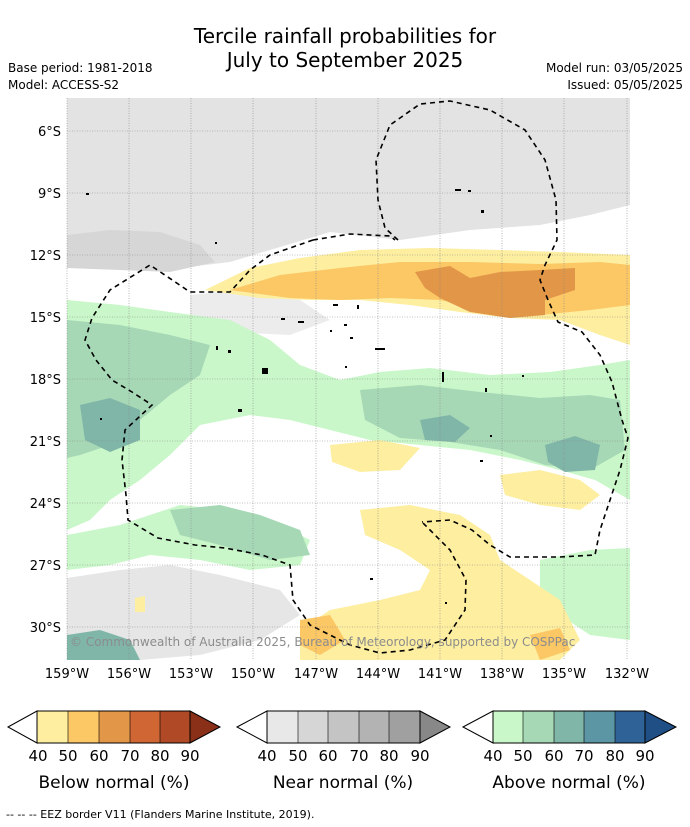 The width and height of the screenshot is (690, 827). What do you see at coordinates (191, 674) in the screenshot?
I see `lon-label-2: 153°W` at bounding box center [191, 674].